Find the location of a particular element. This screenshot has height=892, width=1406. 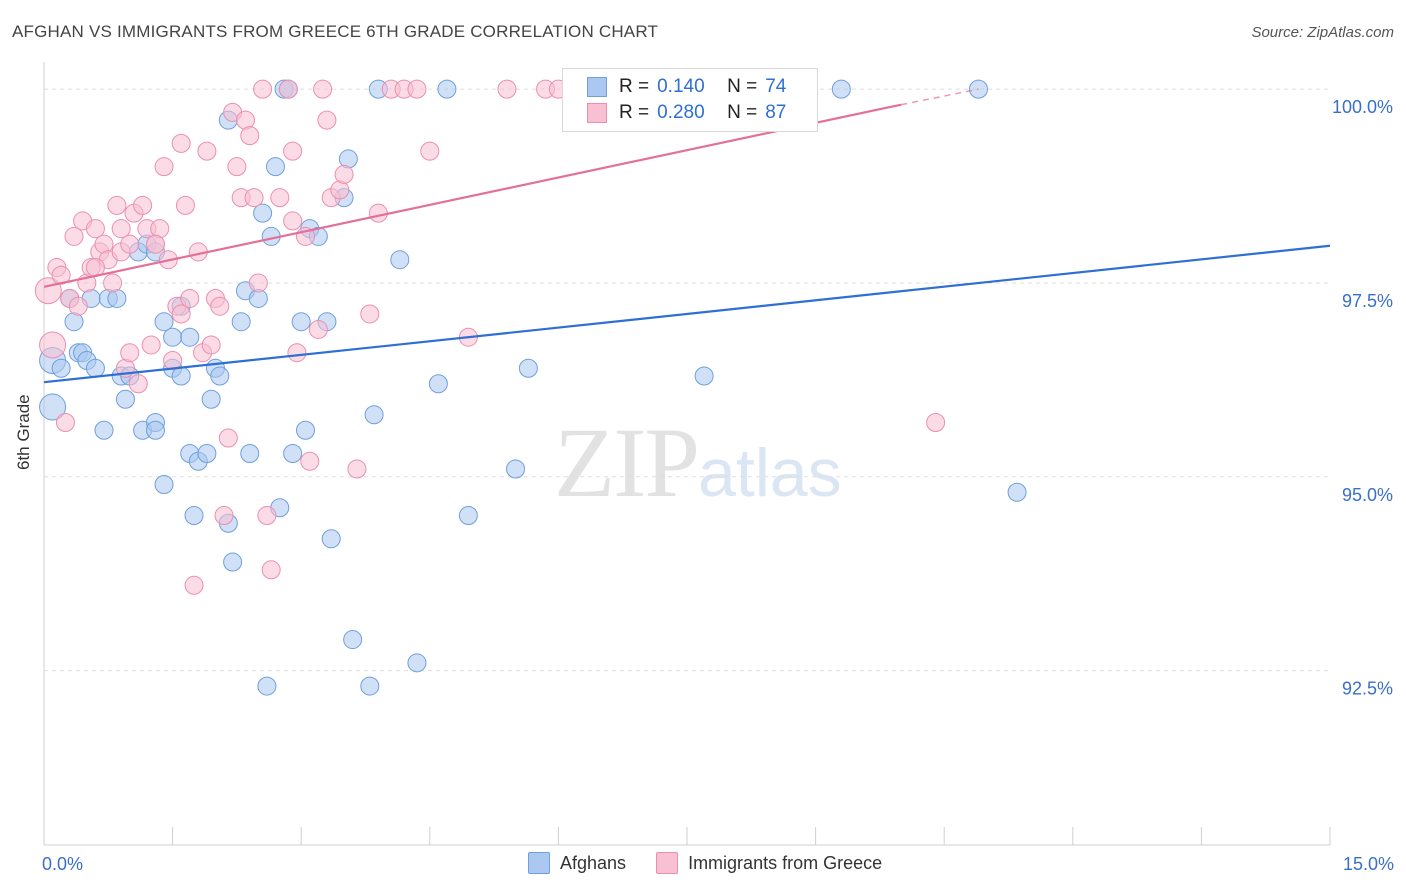

trend-line-greece is located at coordinates (472, 195).